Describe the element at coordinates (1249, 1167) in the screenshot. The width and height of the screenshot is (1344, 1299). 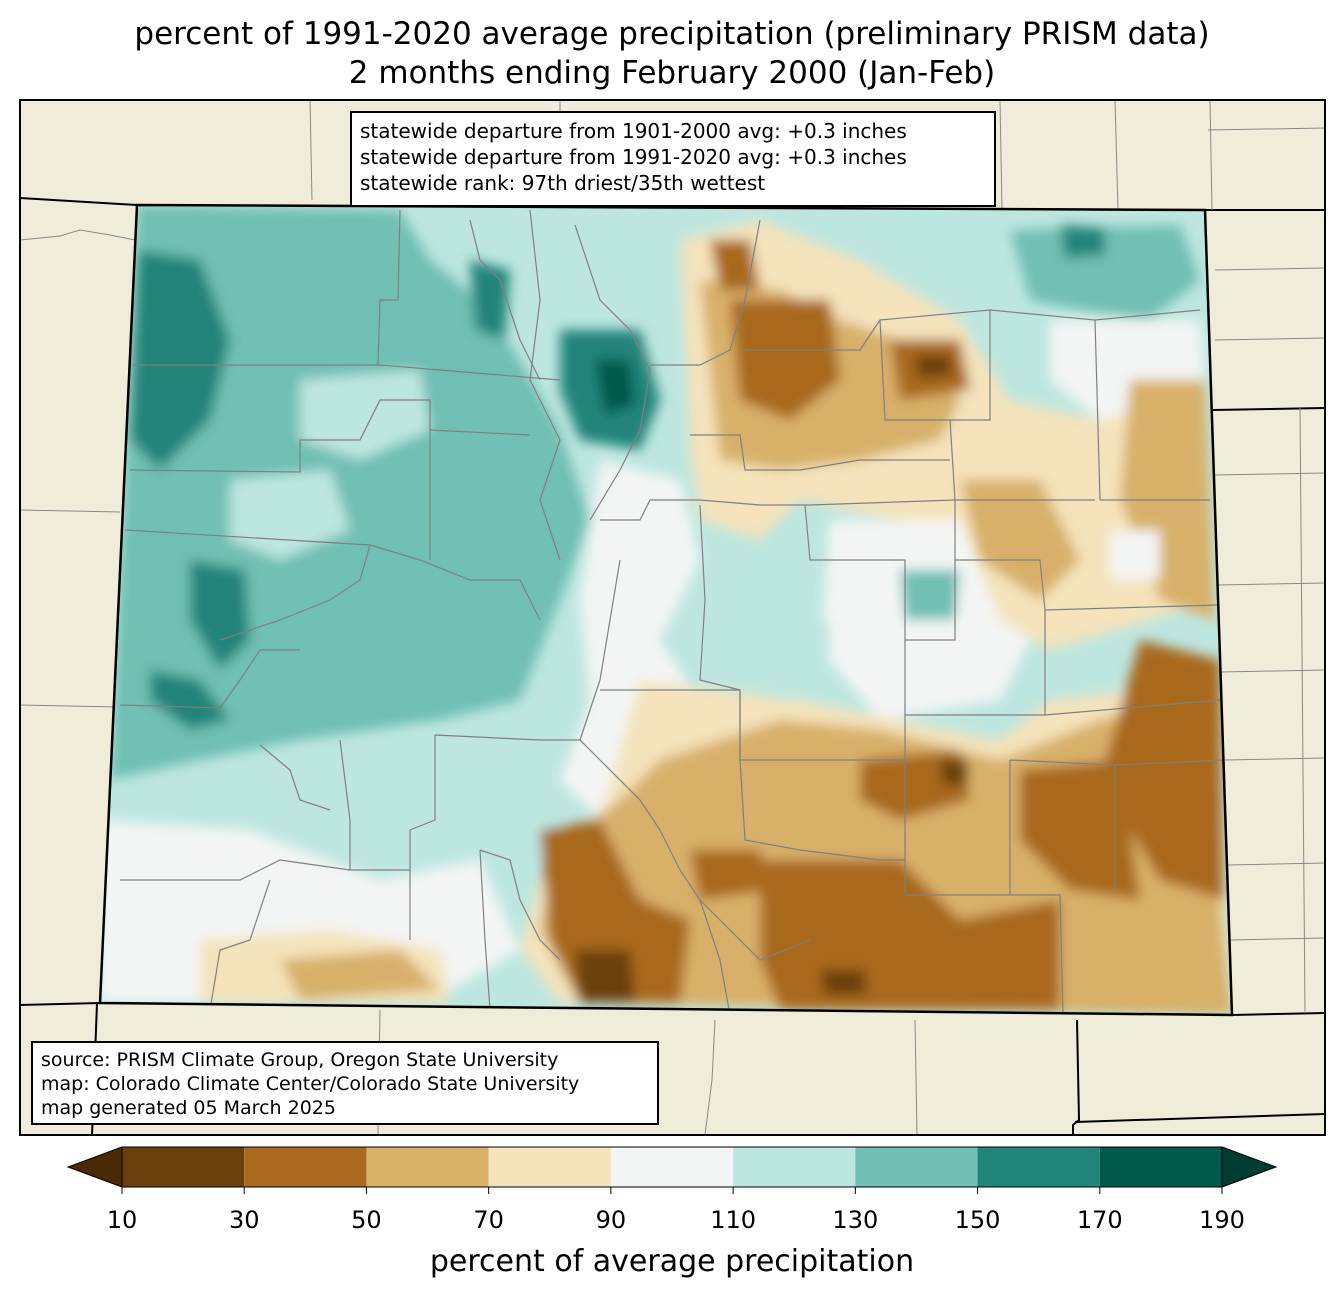
I see `colorbar-over-arrow` at that location.